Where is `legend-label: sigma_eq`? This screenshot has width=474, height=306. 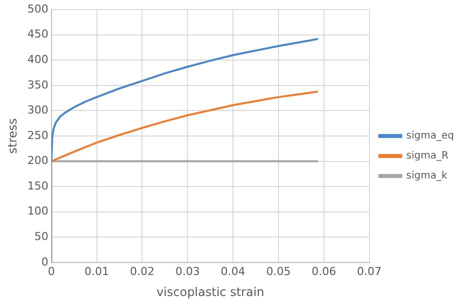
legend-label: sigma_eq is located at coordinates (430, 136).